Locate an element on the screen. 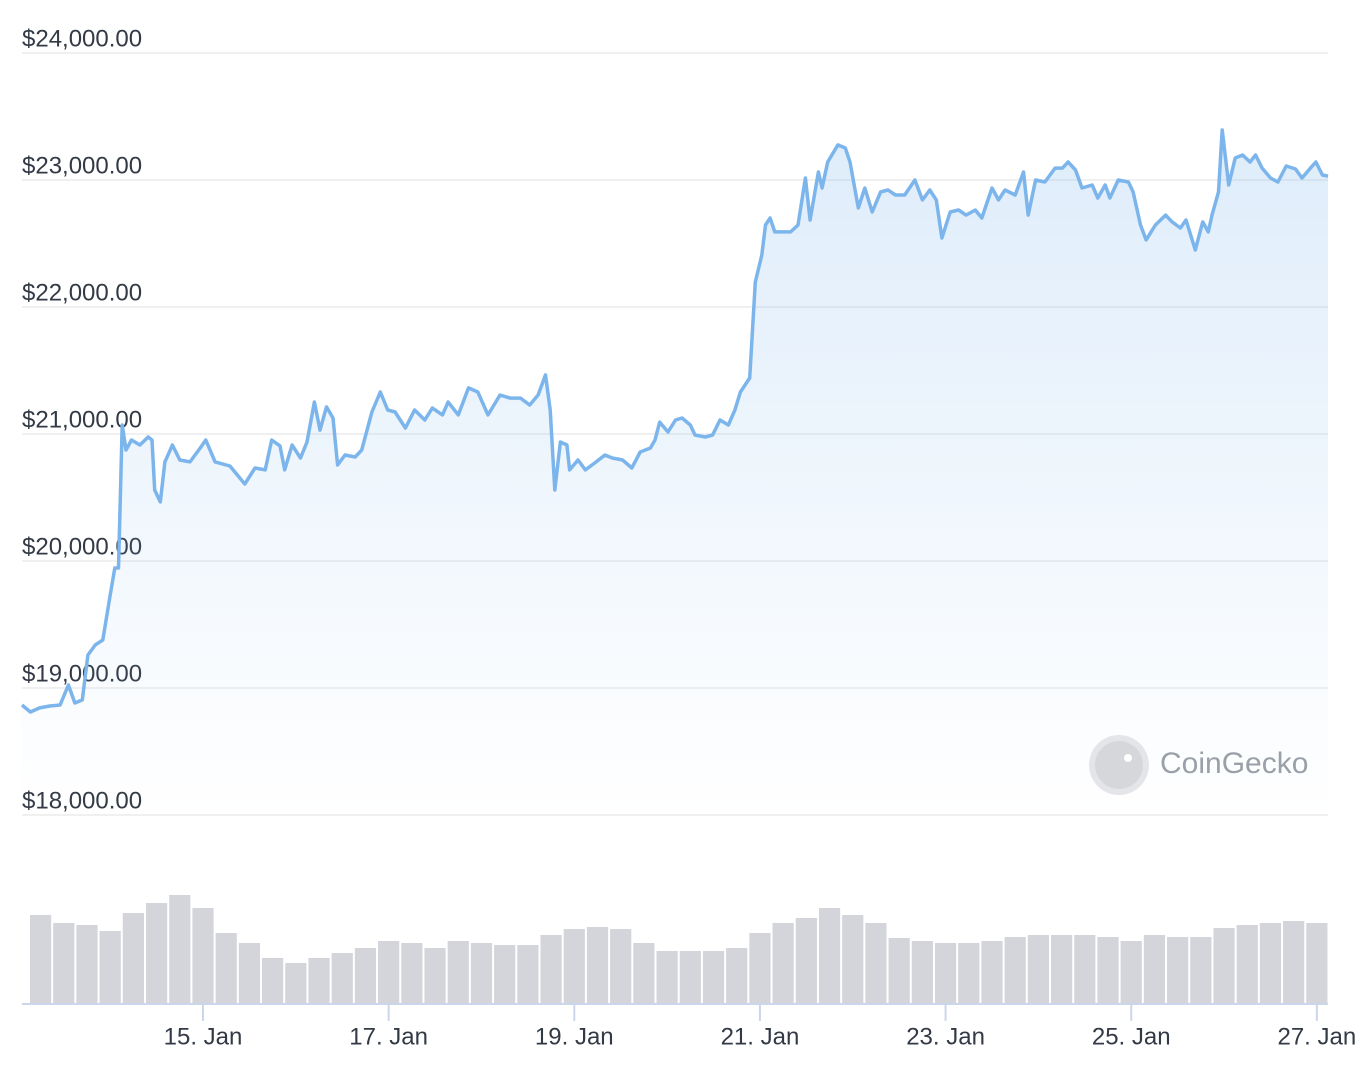 Image resolution: width=1370 pixels, height=1070 pixels. x-tick-label: 23. Jan is located at coordinates (945, 1036).